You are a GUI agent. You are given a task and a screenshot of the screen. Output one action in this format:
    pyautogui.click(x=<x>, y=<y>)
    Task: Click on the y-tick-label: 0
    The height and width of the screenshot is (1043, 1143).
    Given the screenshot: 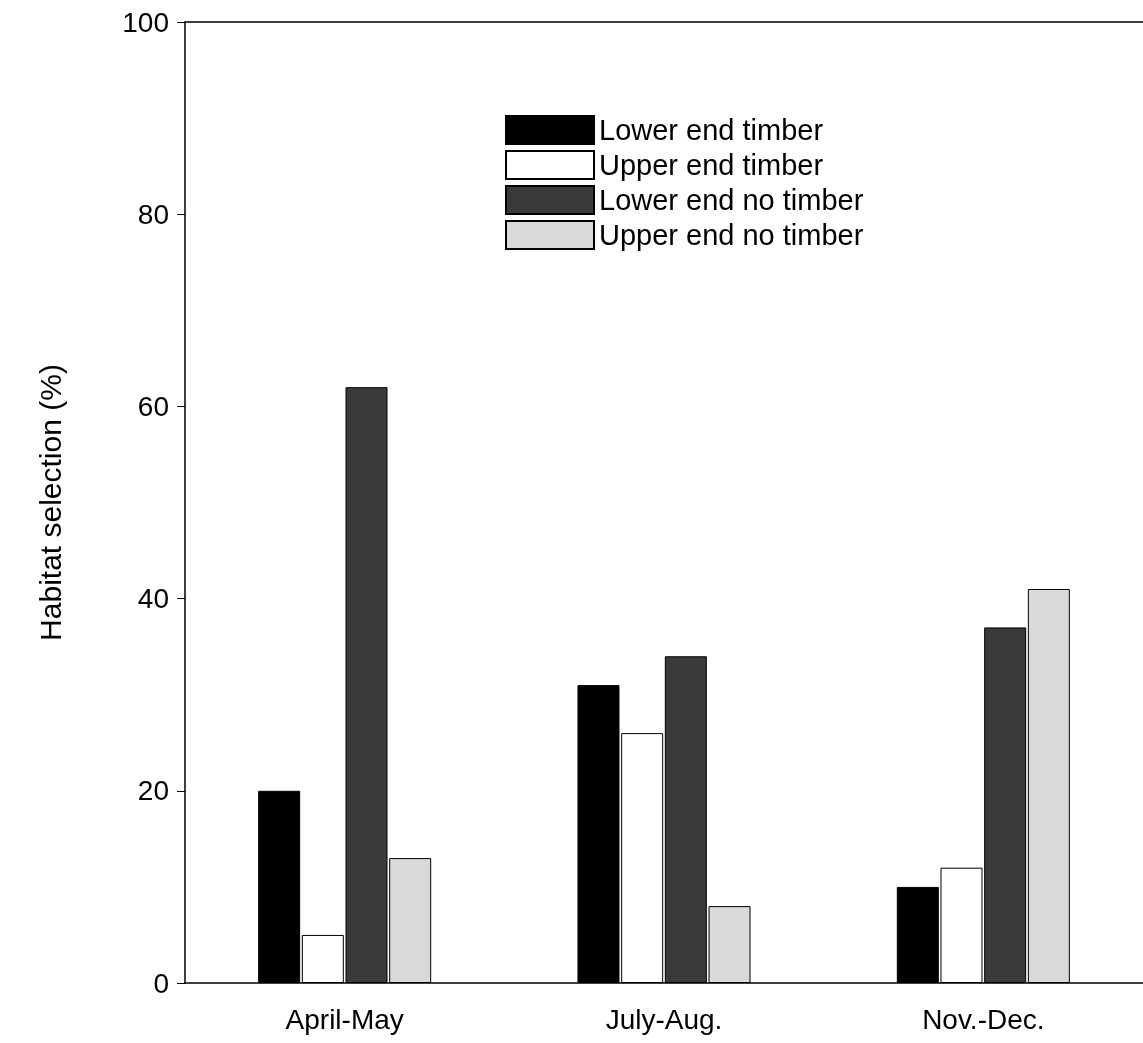 What is the action you would take?
    pyautogui.click(x=161, y=983)
    